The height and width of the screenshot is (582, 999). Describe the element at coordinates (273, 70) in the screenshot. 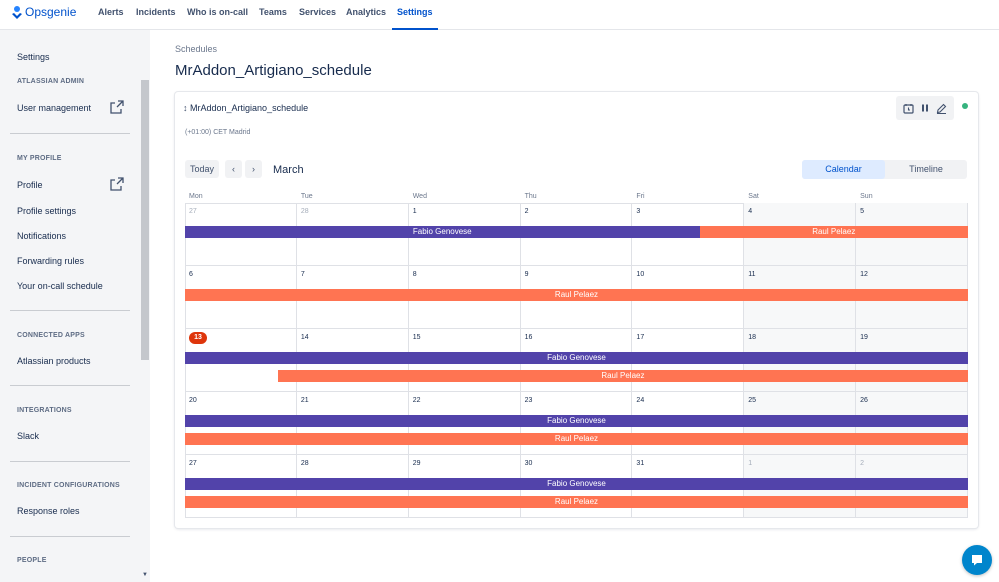

I see `page-title: MrAddon_Artigiano_schedule` at that location.